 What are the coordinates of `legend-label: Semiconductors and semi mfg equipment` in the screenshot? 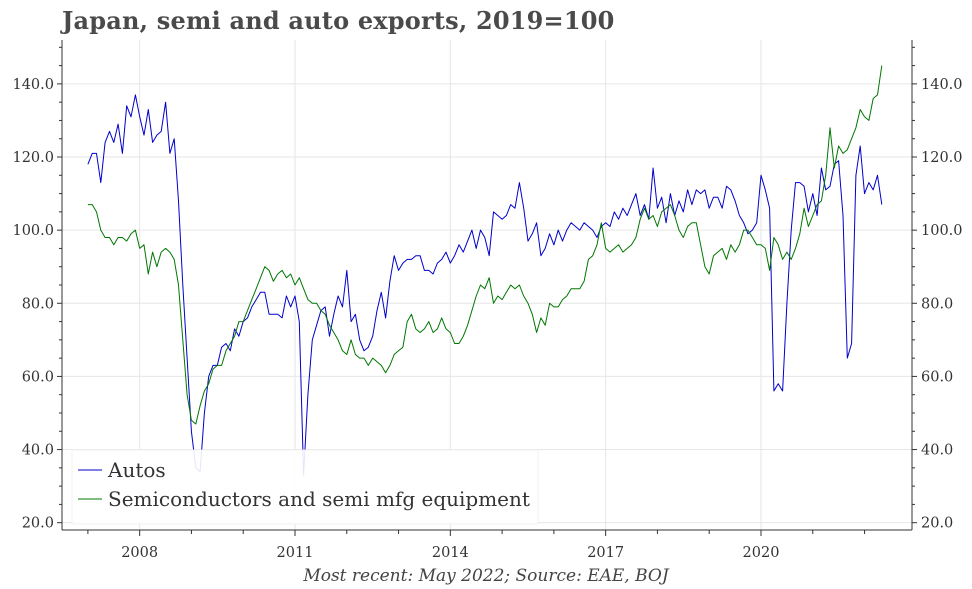 It's located at (319, 499).